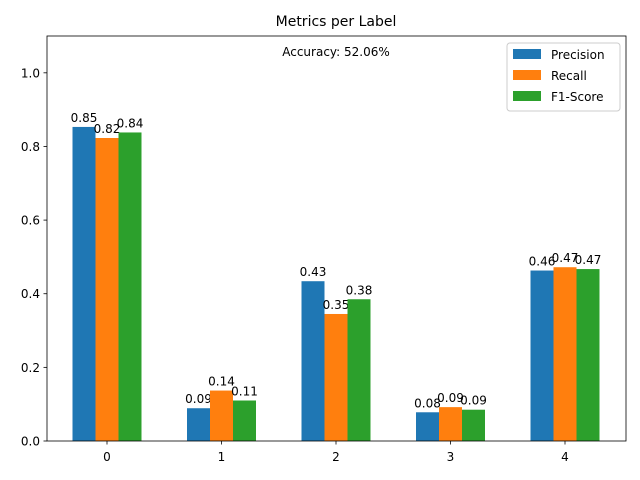 This screenshot has height=480, width=640. What do you see at coordinates (451, 457) in the screenshot?
I see `x-tick-label: 3` at bounding box center [451, 457].